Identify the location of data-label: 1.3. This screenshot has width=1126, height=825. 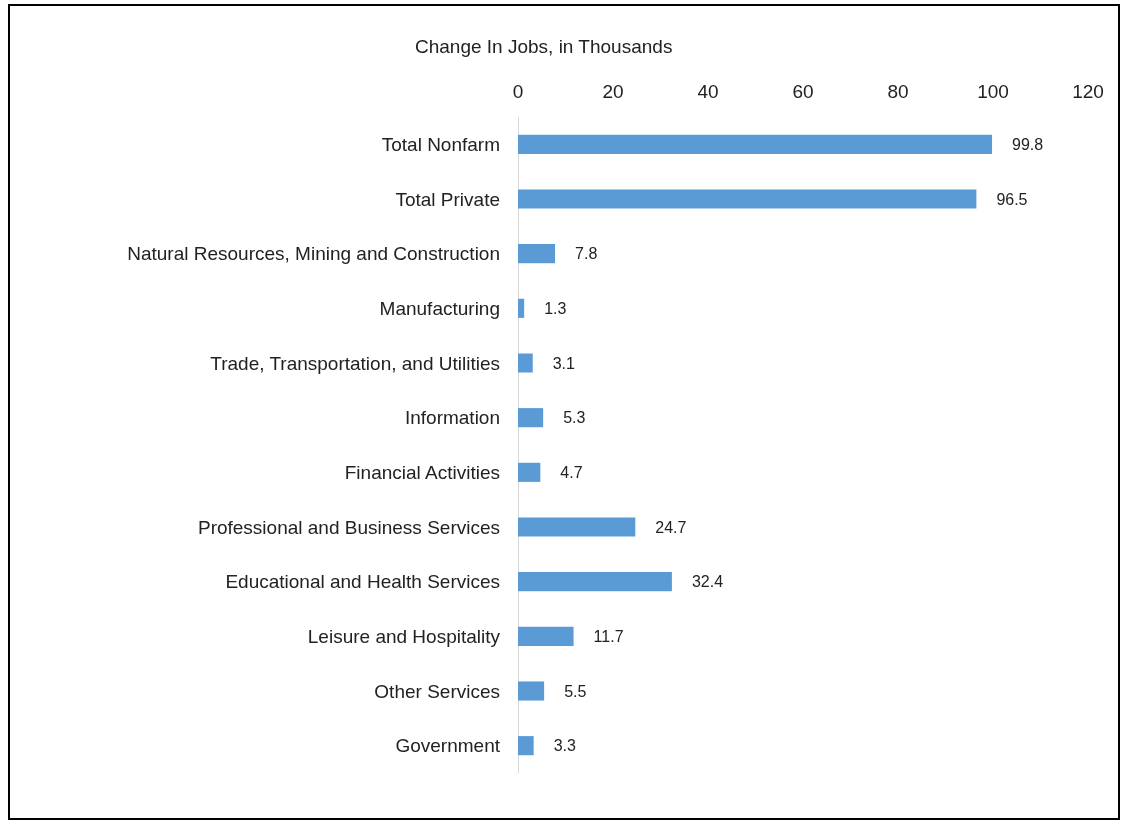
(555, 308).